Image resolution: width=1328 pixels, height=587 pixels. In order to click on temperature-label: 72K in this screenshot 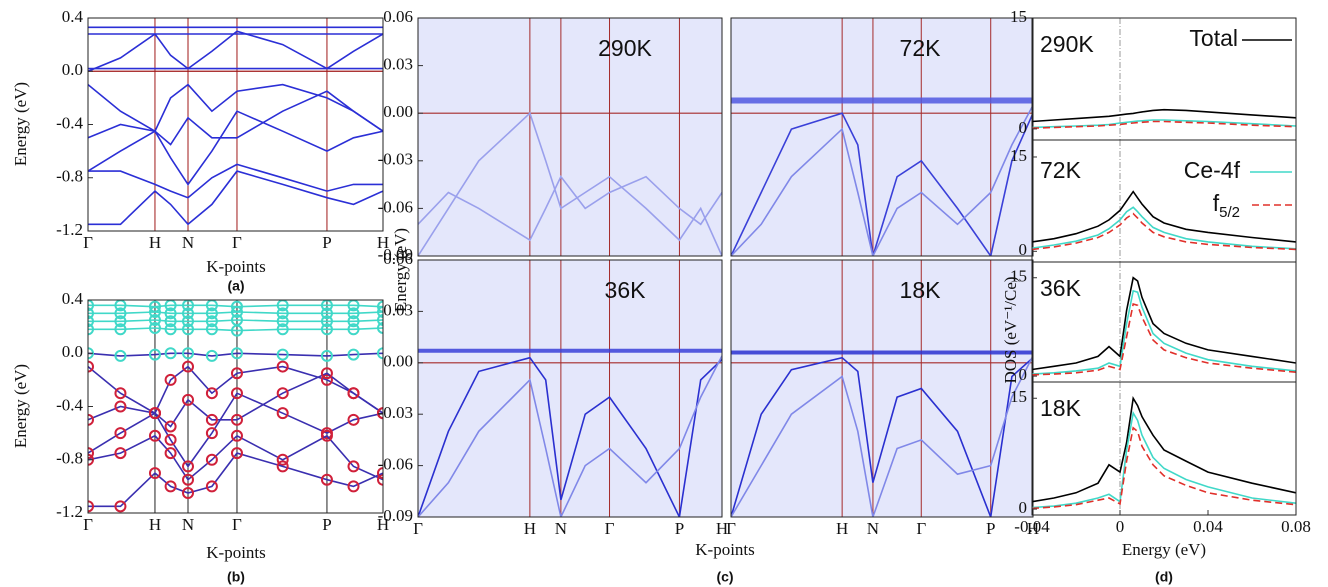, I will do `click(921, 48)`.